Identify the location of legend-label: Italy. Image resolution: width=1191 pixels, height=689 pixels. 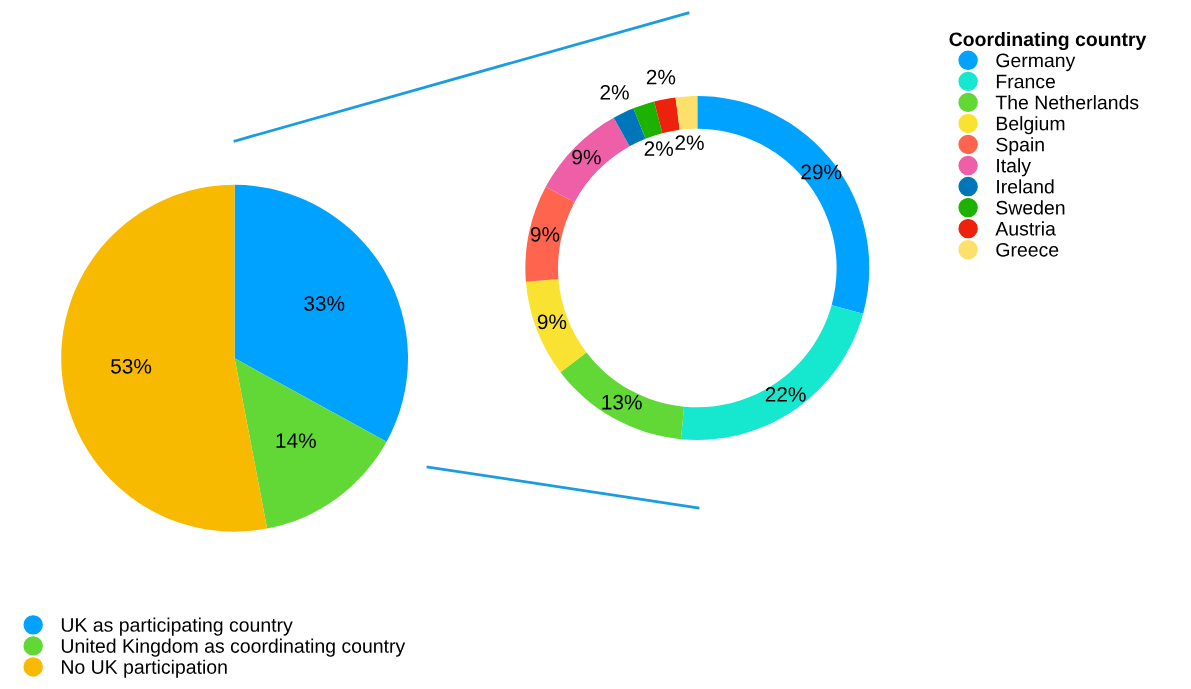
(1014, 167).